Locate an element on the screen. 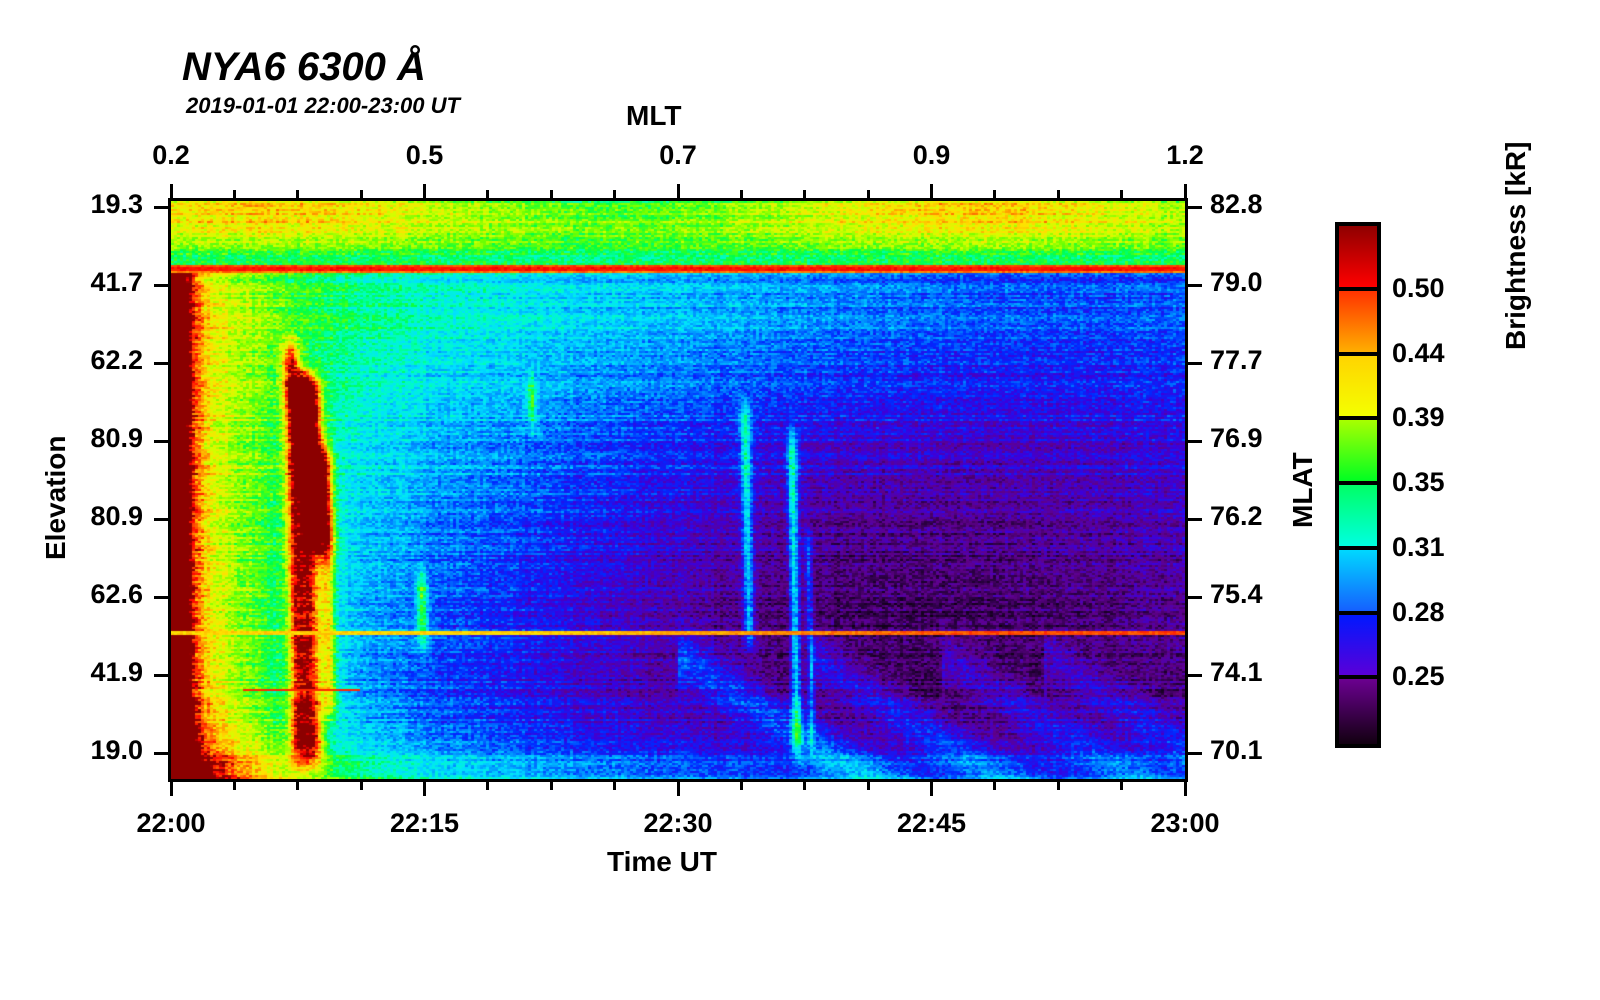 The height and width of the screenshot is (1000, 1600). y-tick-label-right: 70.1 is located at coordinates (1236, 750).